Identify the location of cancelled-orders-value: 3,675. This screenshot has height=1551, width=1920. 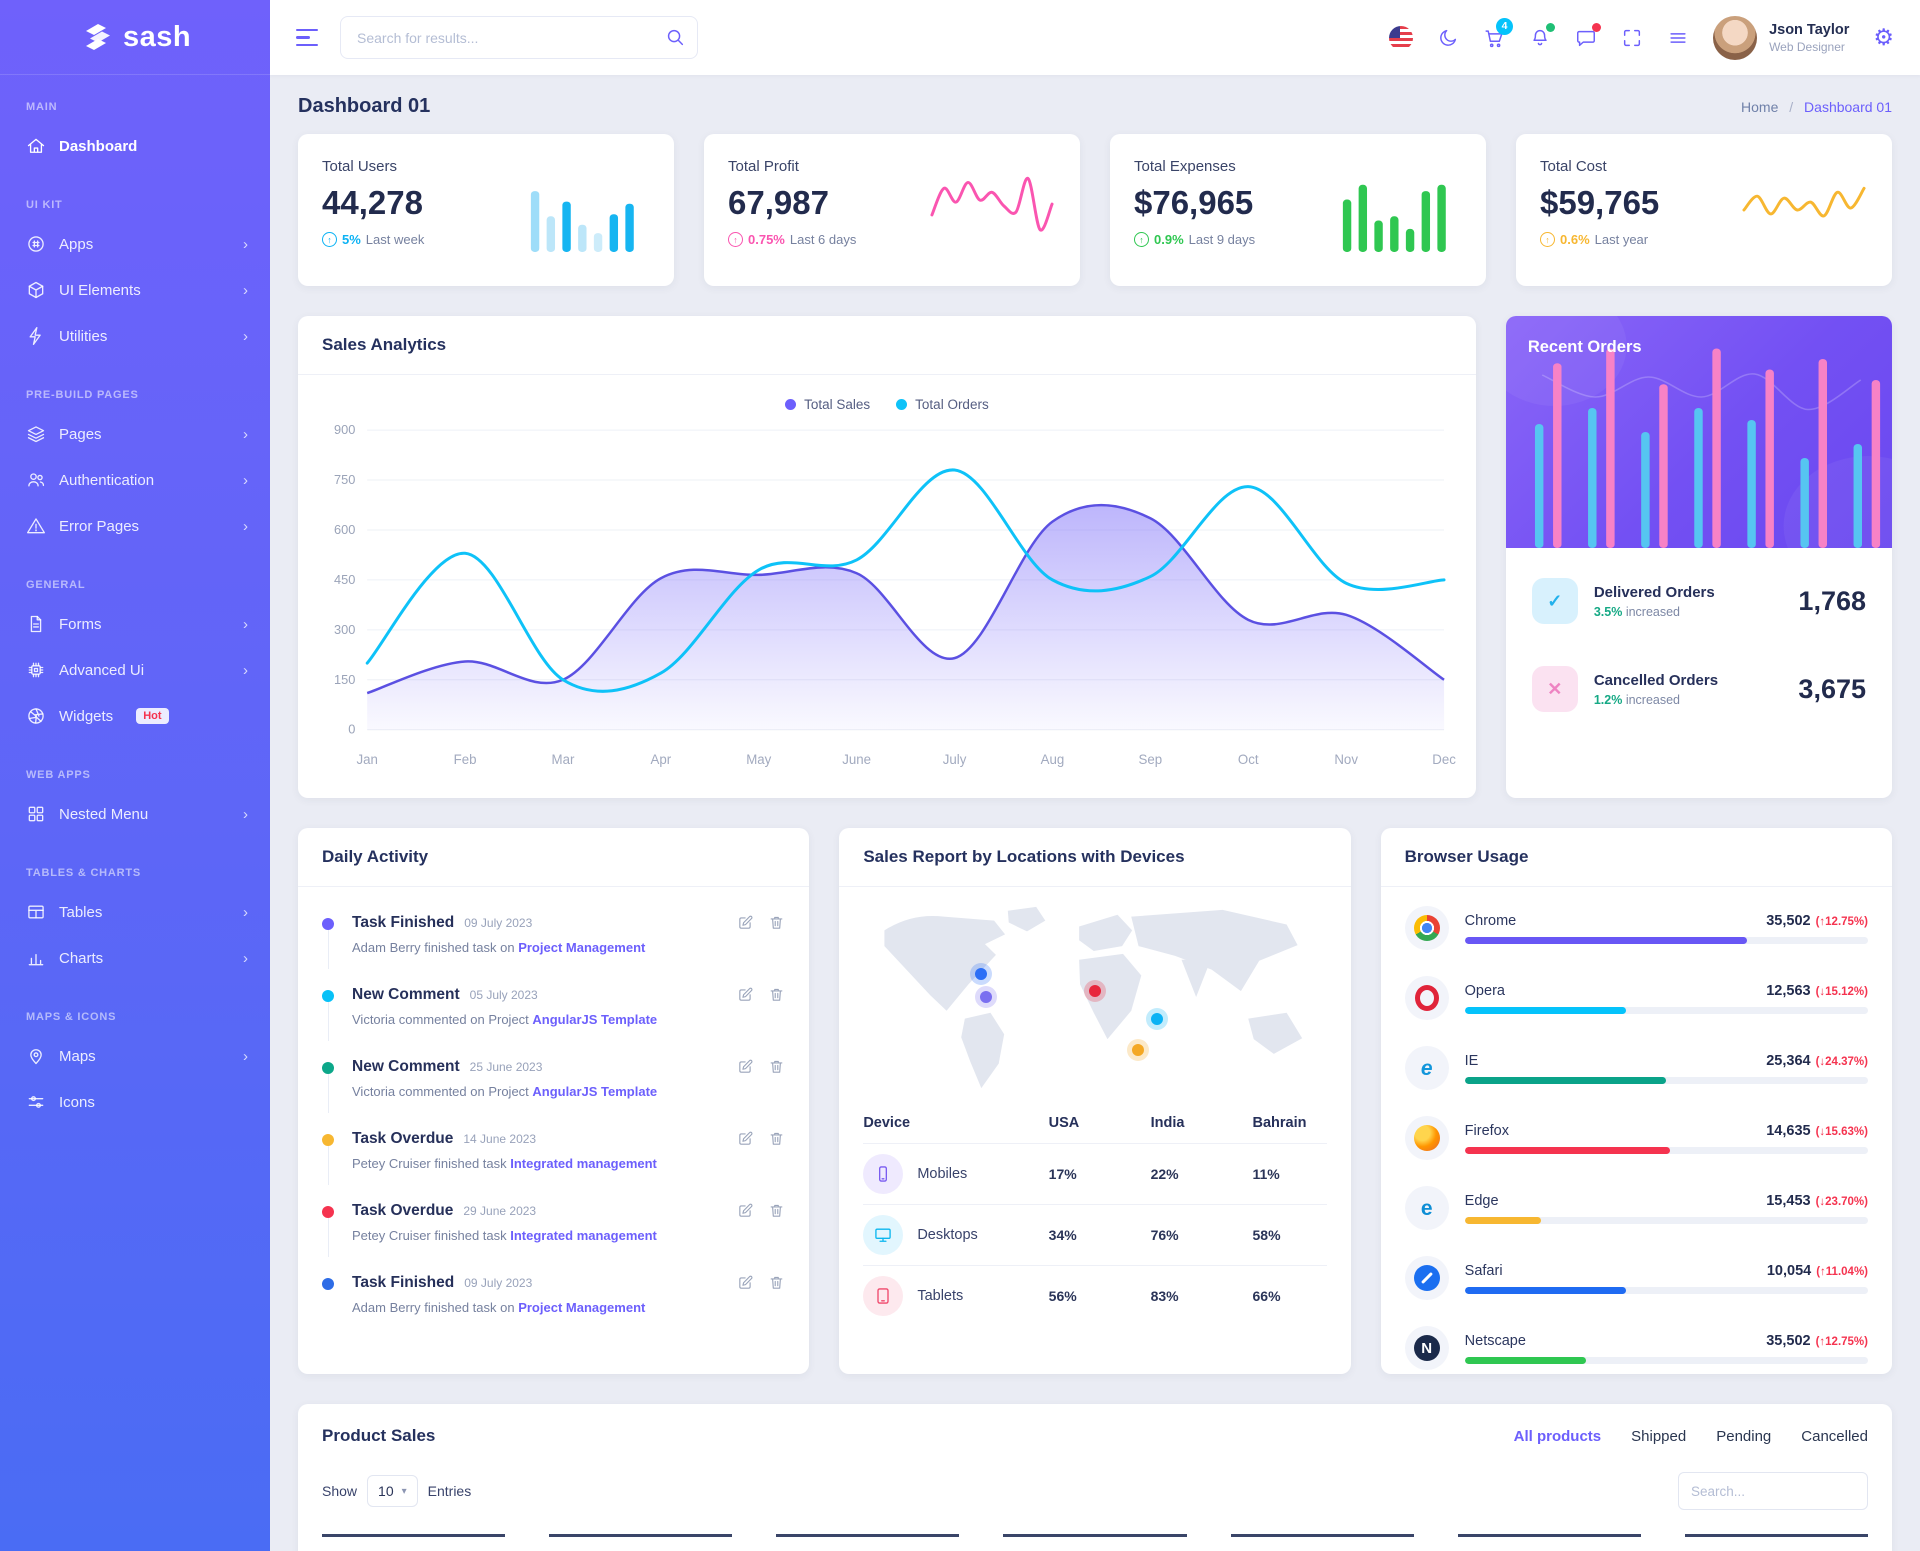
(1832, 688).